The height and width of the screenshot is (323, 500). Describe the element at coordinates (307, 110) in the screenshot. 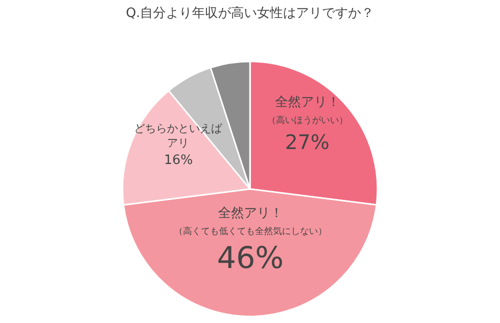

I see `slice-label: 全然アリ！（高いほうがいい）` at that location.